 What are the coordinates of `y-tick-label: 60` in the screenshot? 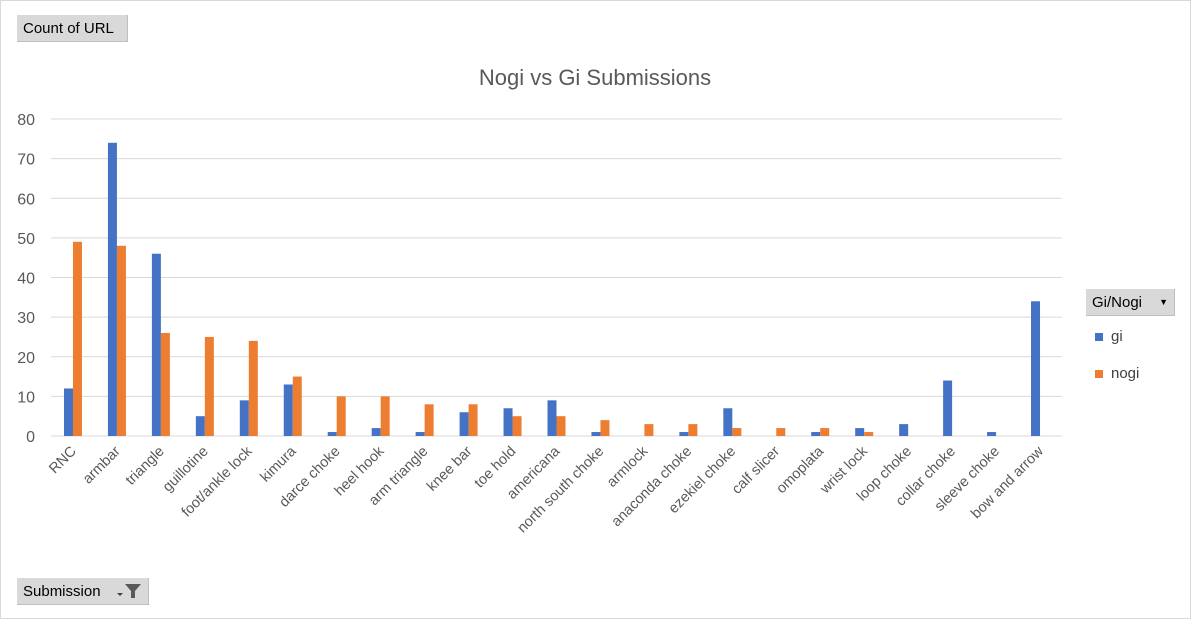 It's located at (26, 199).